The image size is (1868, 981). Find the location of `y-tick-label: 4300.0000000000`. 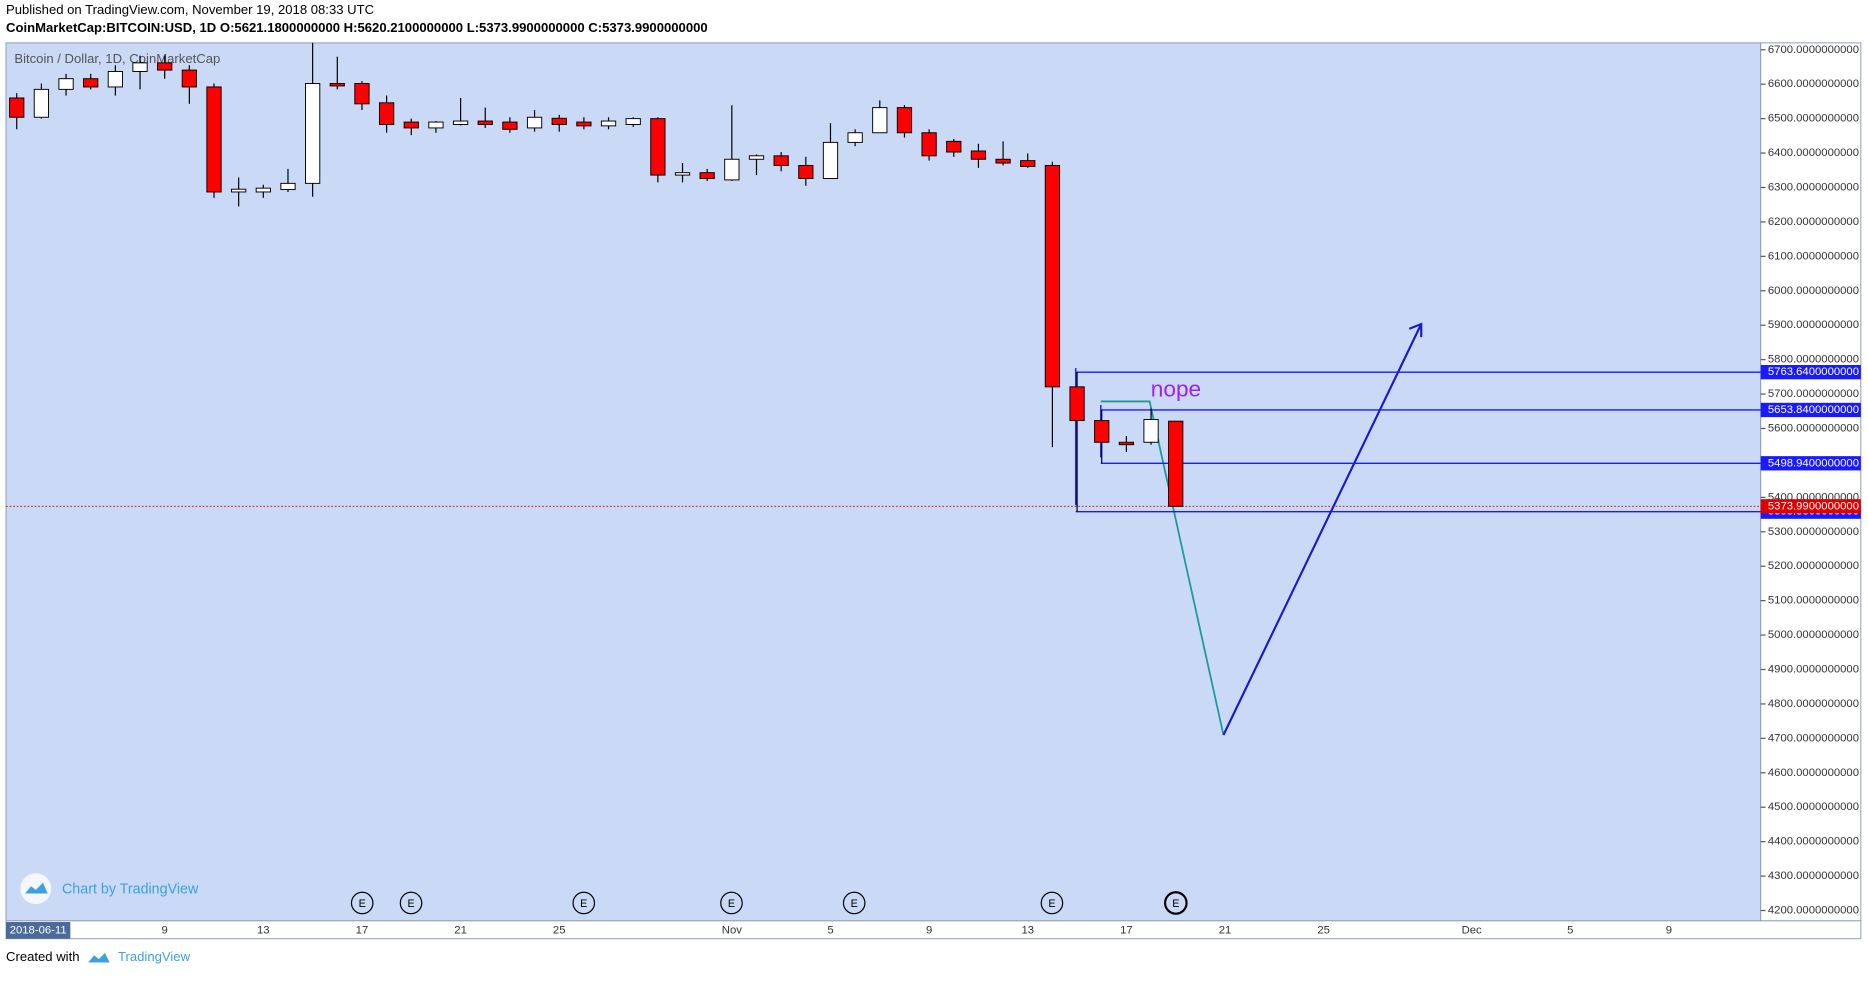

y-tick-label: 4300.0000000000 is located at coordinates (1813, 876).